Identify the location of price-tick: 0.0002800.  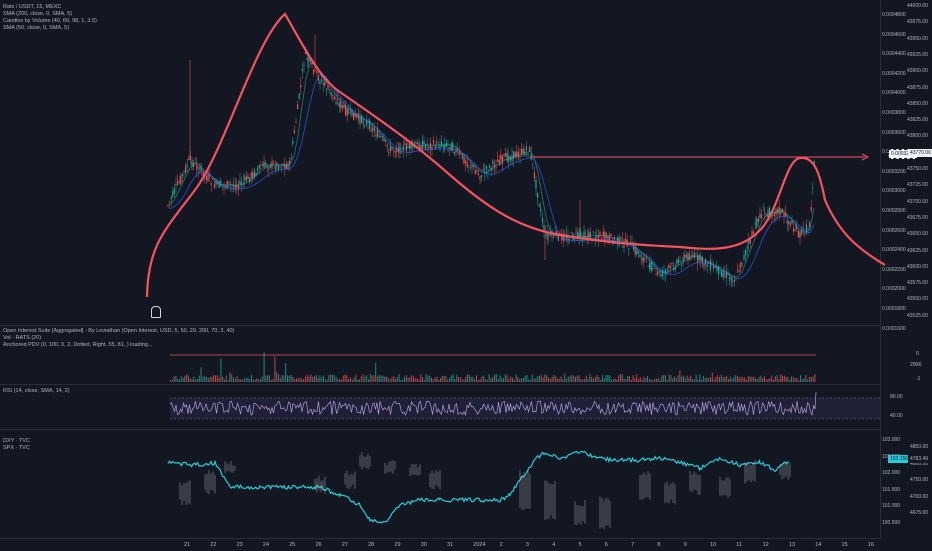
(894, 211).